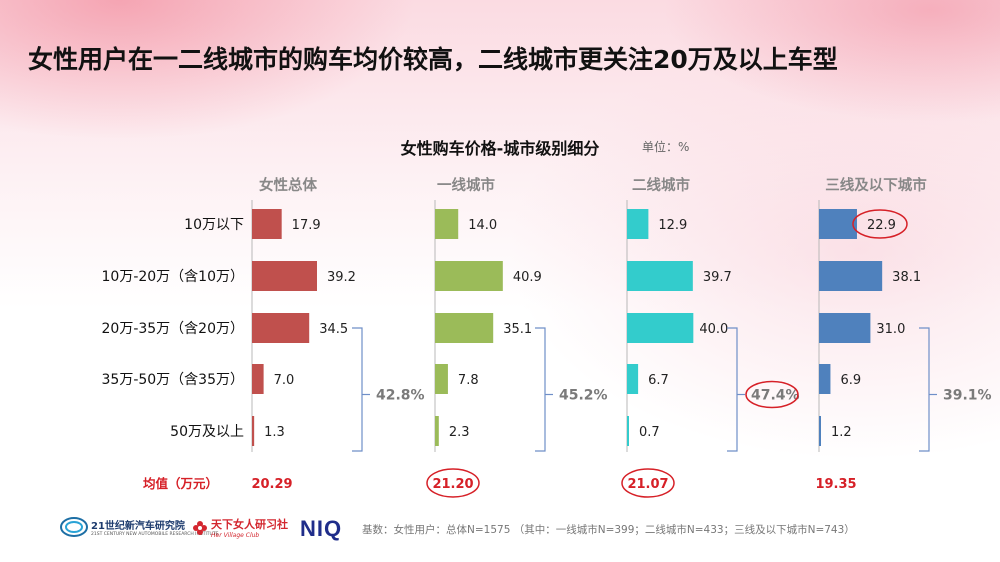 Image resolution: width=1000 pixels, height=562 pixels. What do you see at coordinates (468, 380) in the screenshot?
I see `data-label-1-3: 7.8` at bounding box center [468, 380].